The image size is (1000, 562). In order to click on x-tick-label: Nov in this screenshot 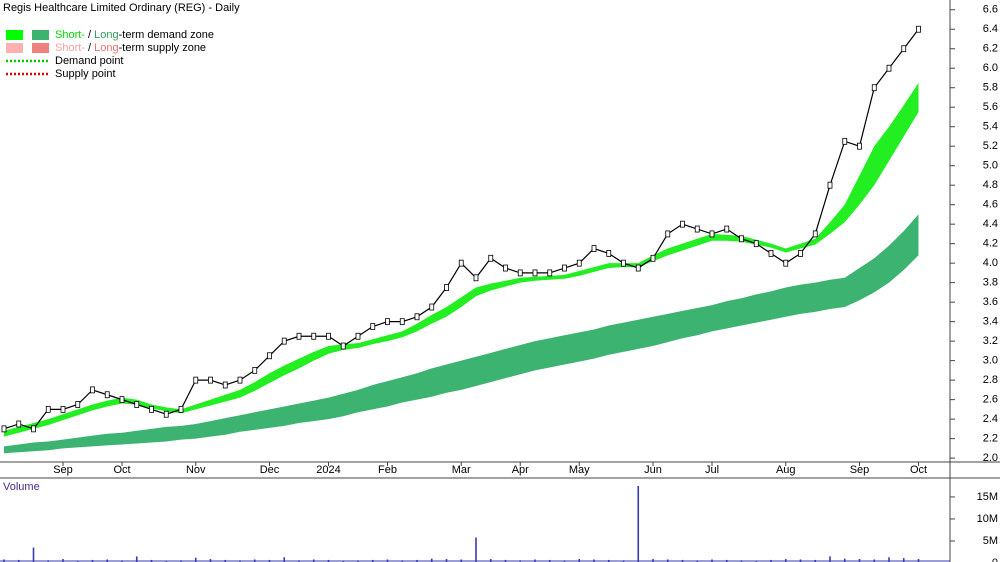, I will do `click(196, 470)`.